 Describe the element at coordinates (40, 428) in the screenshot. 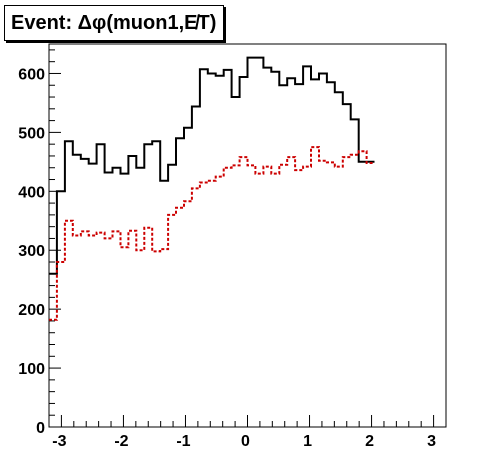

I see `y-tick-label: 0` at that location.